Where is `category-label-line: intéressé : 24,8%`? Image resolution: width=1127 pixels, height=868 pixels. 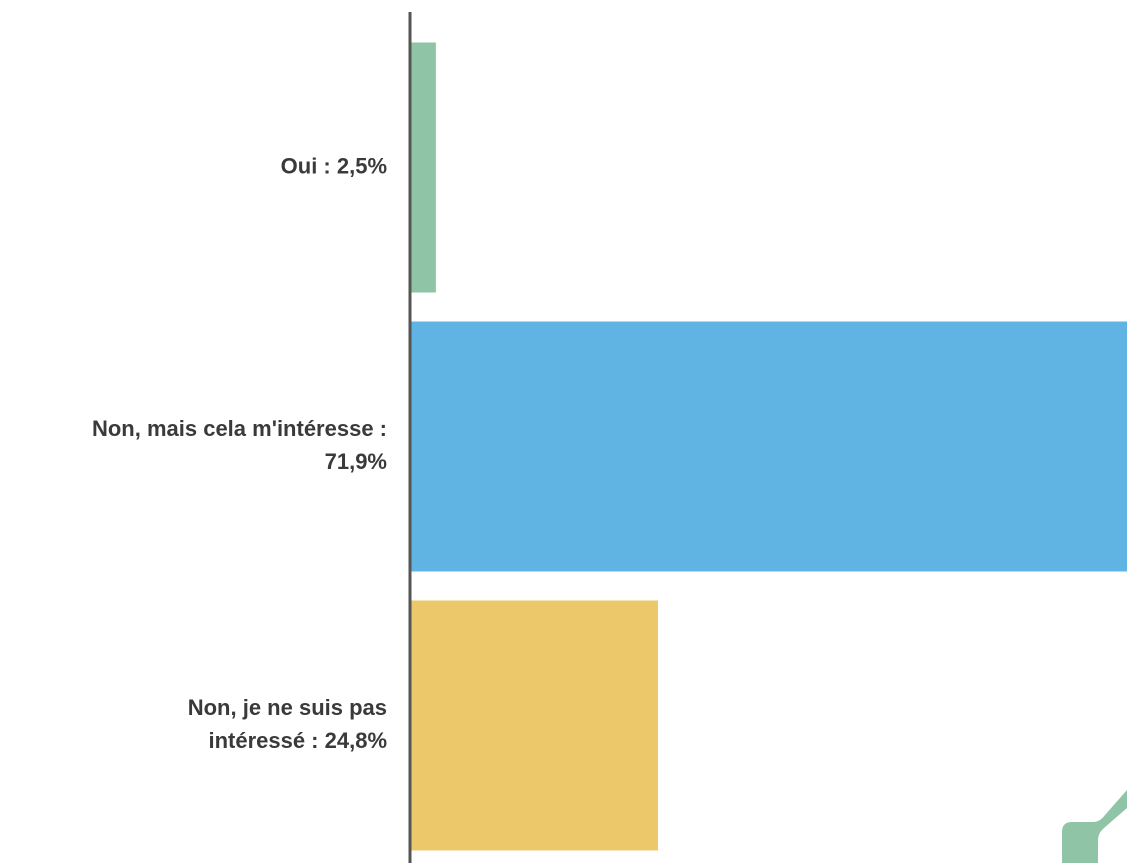 category-label-line: intéressé : 24,8% is located at coordinates (297, 740).